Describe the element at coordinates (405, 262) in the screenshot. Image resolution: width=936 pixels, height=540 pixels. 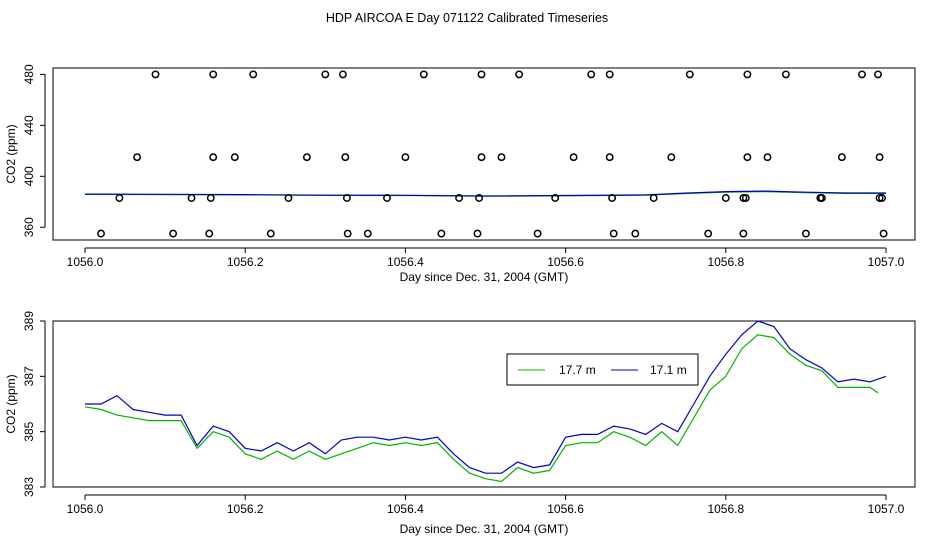
I see `top-x-tick-label: 1056.4` at that location.